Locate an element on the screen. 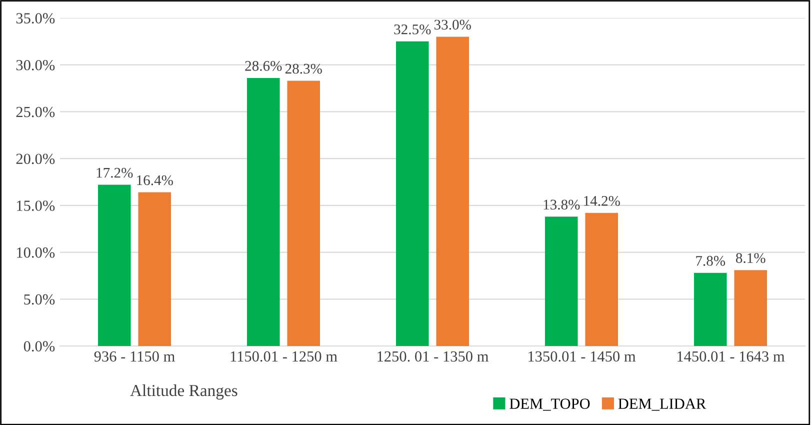 This screenshot has height=425, width=811. data-label: 33.0% is located at coordinates (452, 25).